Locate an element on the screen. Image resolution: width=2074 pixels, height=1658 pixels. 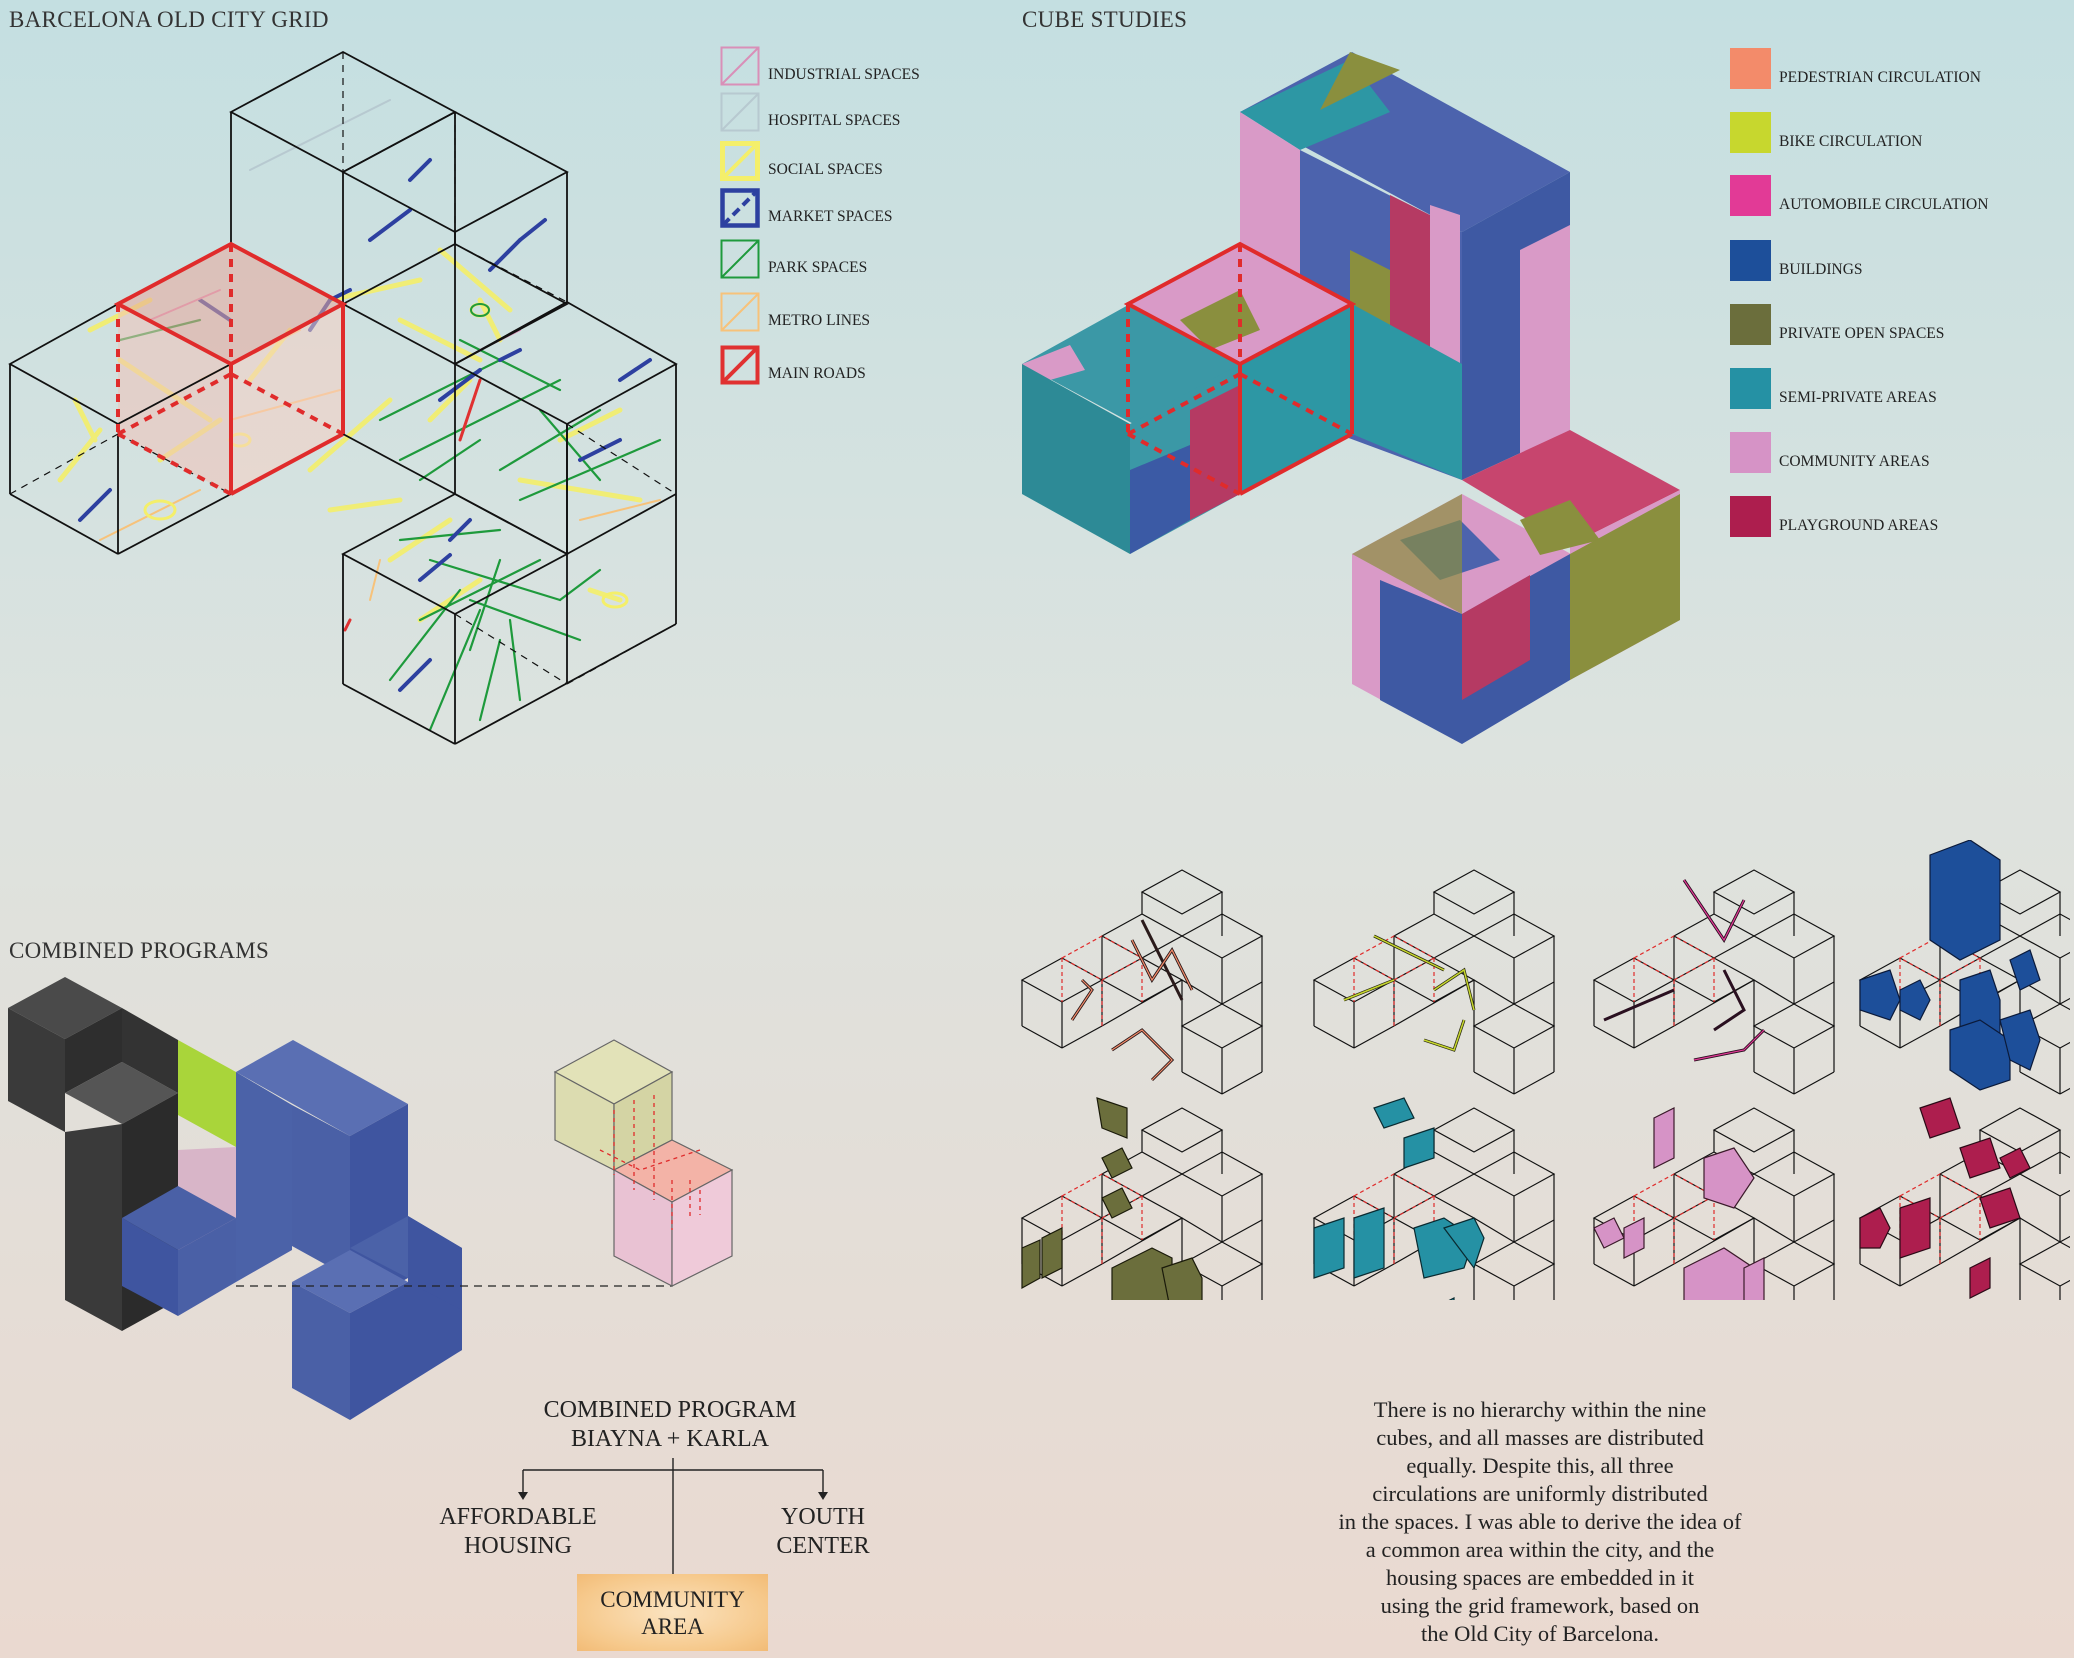
description-line: the Old City of Barcelona. is located at coordinates (1540, 1633).